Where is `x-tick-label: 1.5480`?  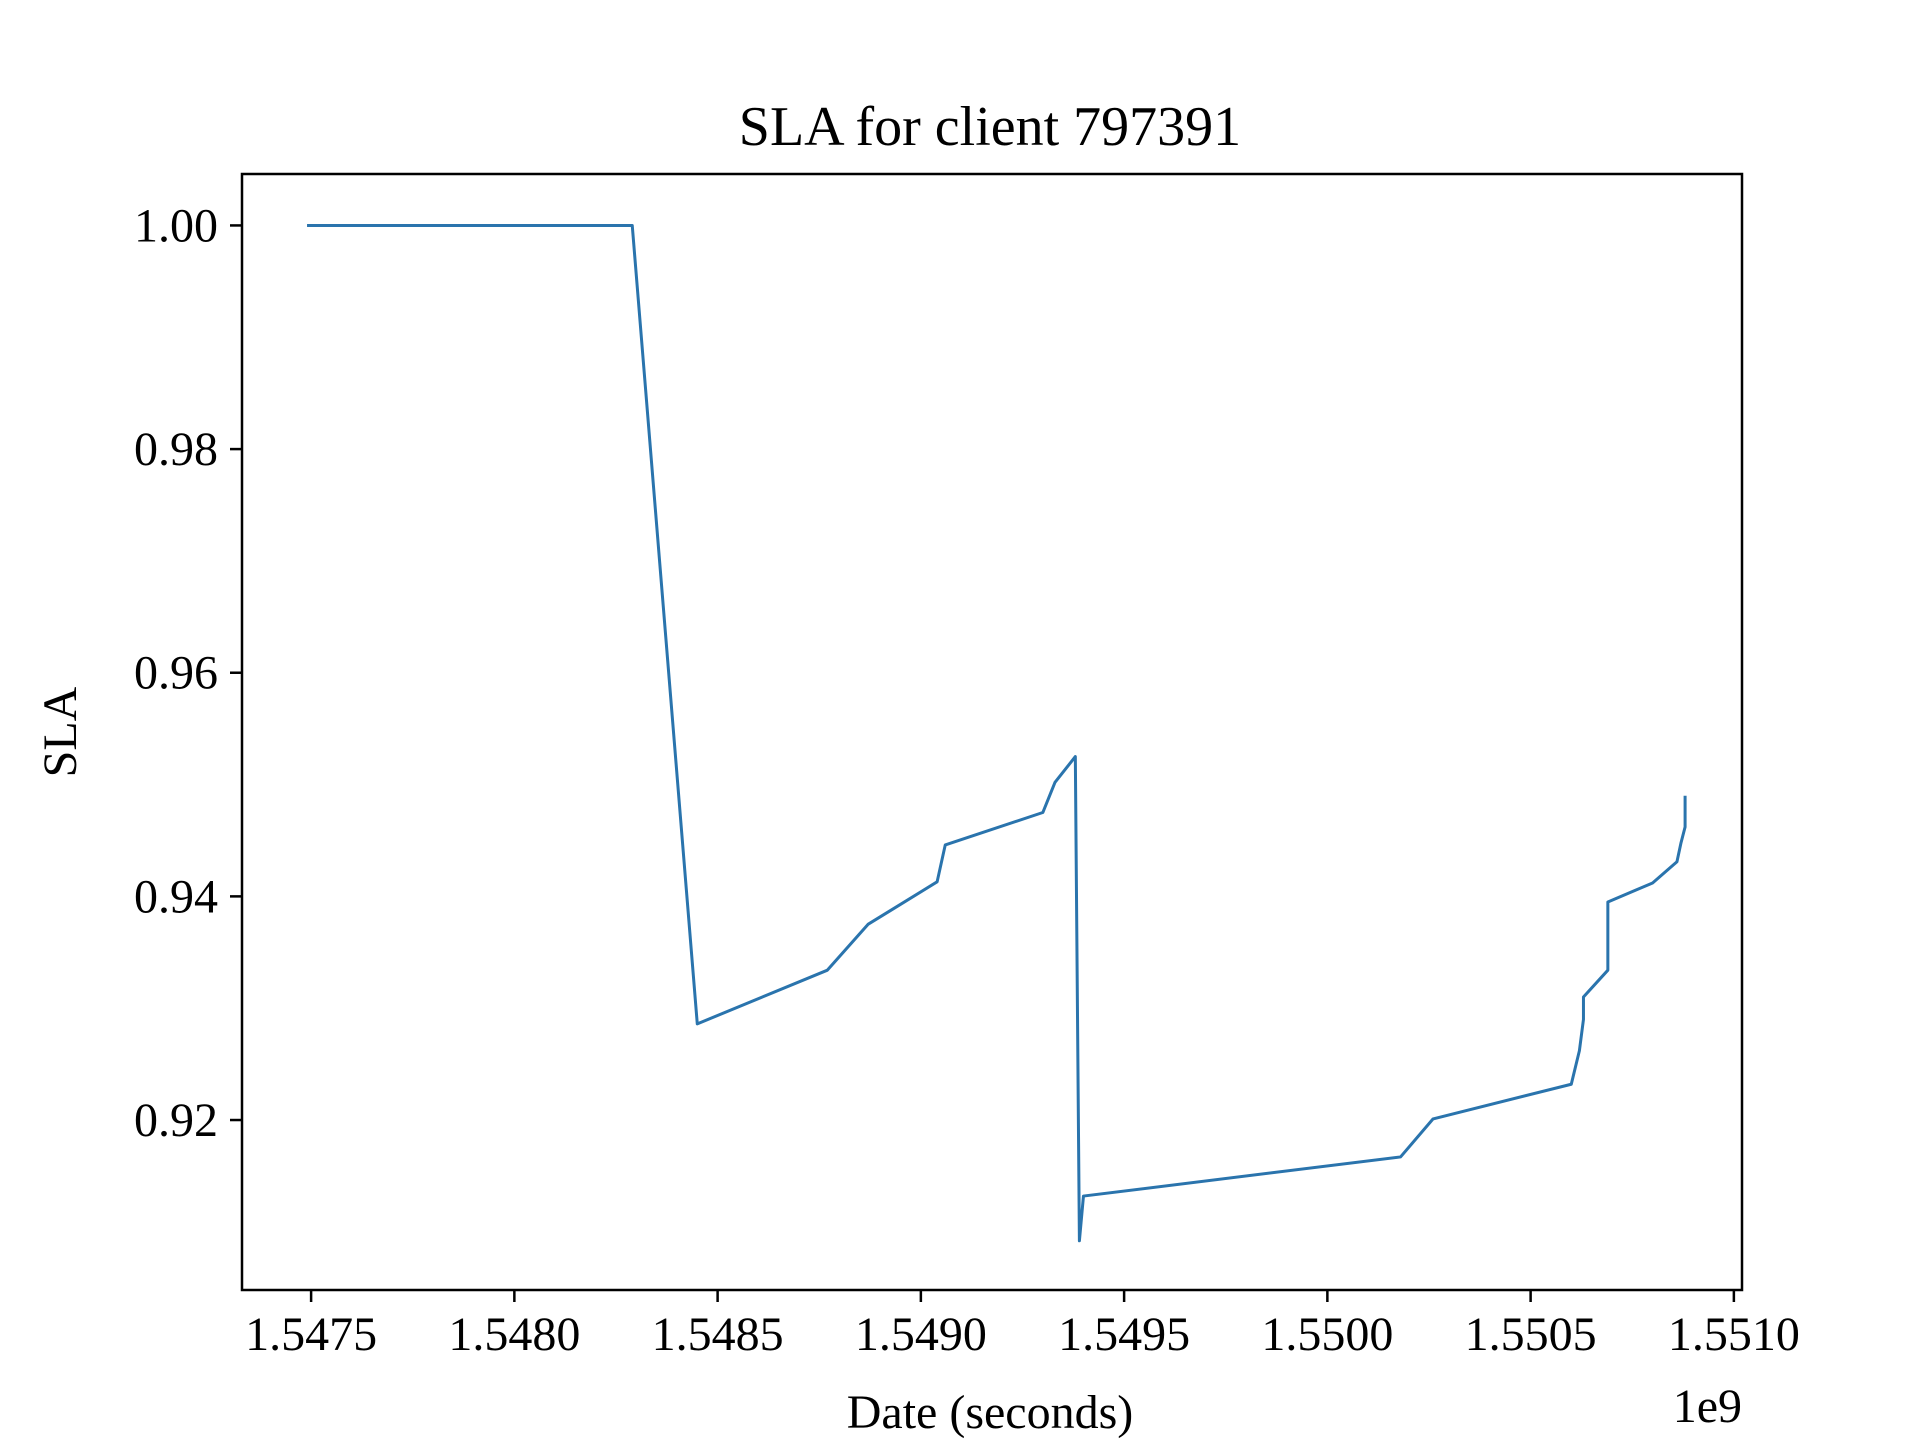 x-tick-label: 1.5480 is located at coordinates (514, 1334).